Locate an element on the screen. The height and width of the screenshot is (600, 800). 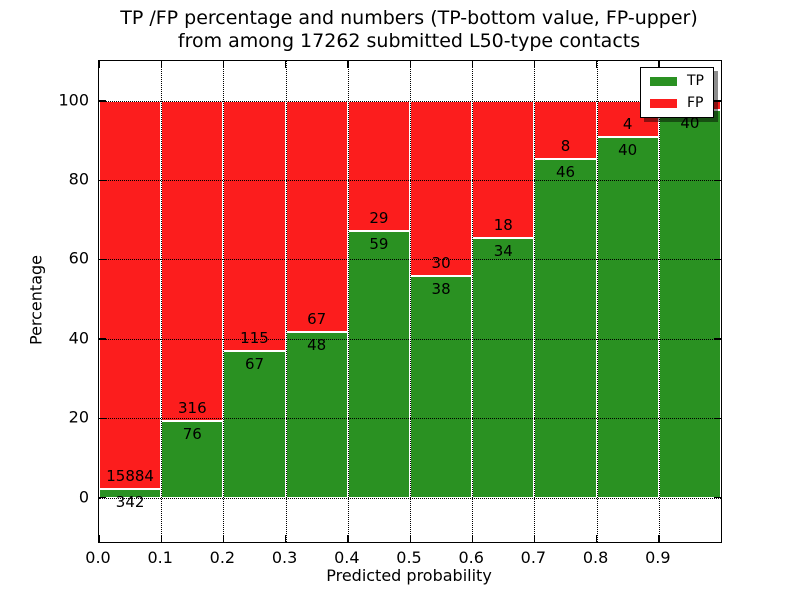
y-tick-label: 60 is located at coordinates (78, 258).